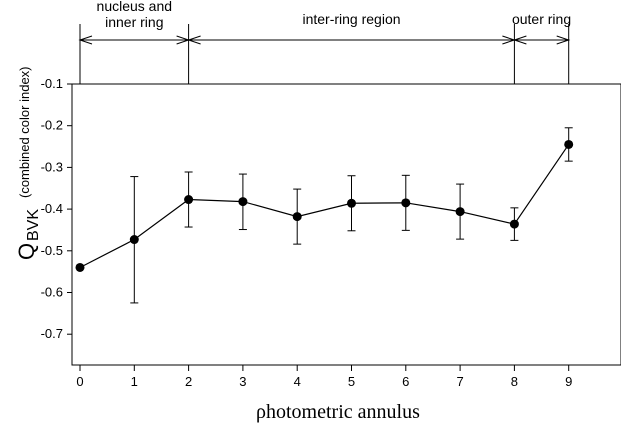 The width and height of the screenshot is (621, 426). Describe the element at coordinates (297, 381) in the screenshot. I see `x-tick-label: 4` at that location.